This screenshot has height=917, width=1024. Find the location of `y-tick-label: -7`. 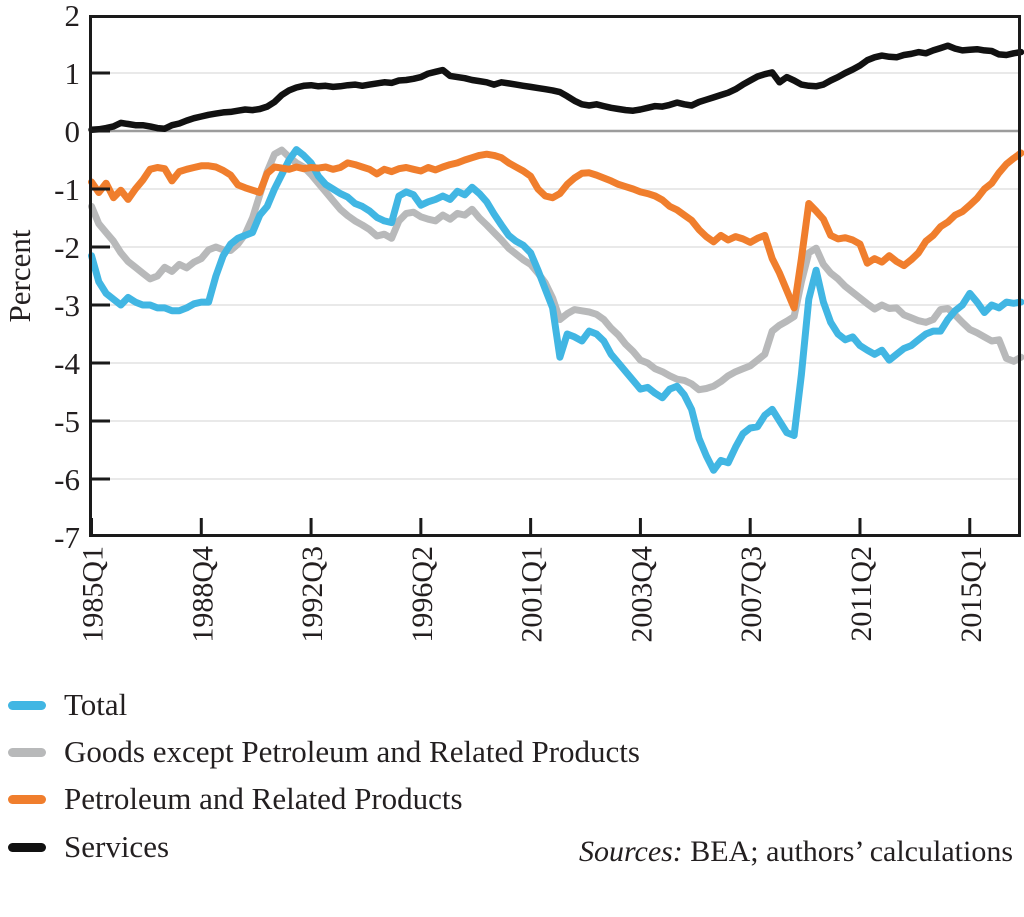

y-tick-label: -7 is located at coordinates (67, 537).